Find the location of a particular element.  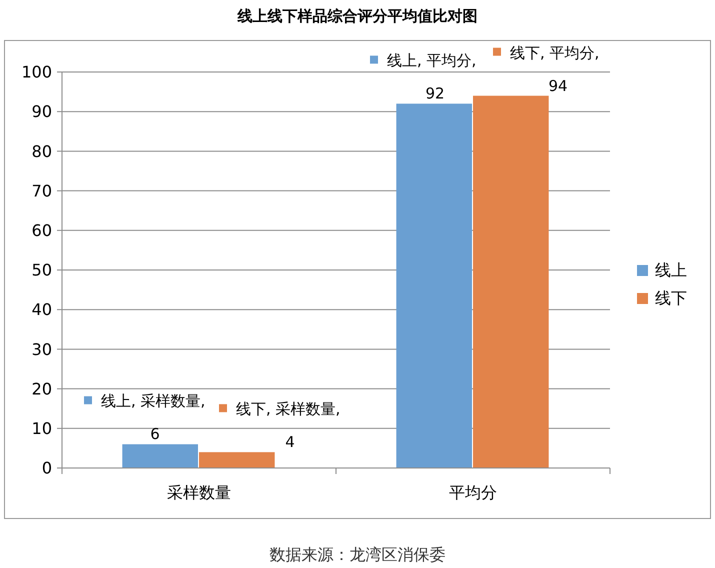

data-label: 线下, 采样数量, 4 is located at coordinates (288, 426).